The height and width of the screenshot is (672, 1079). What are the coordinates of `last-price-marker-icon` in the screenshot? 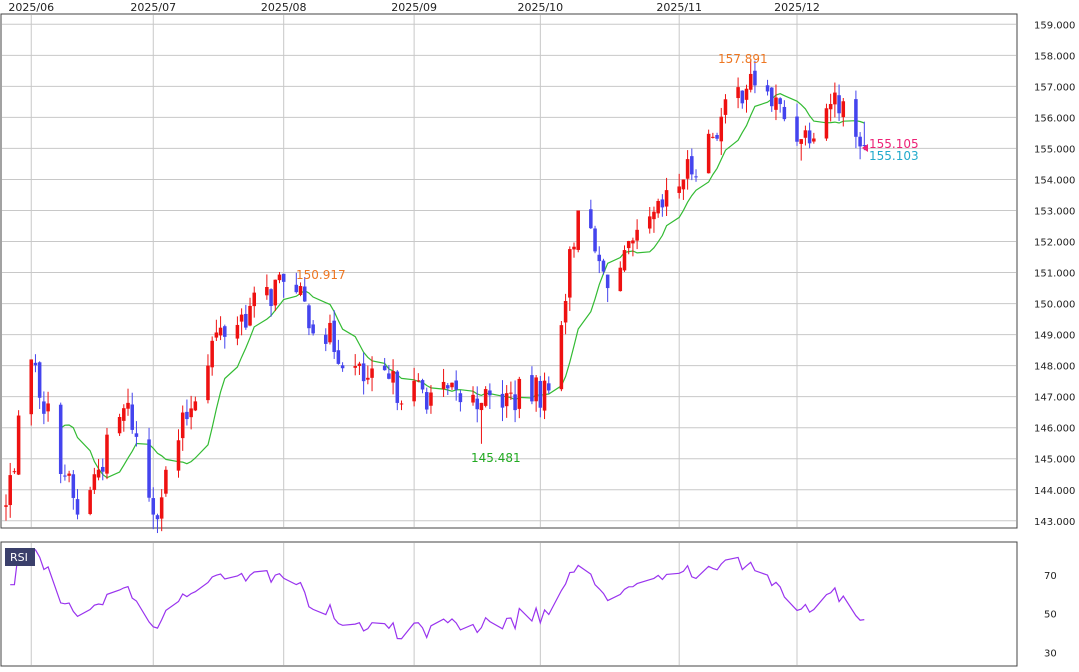 It's located at (865, 148).